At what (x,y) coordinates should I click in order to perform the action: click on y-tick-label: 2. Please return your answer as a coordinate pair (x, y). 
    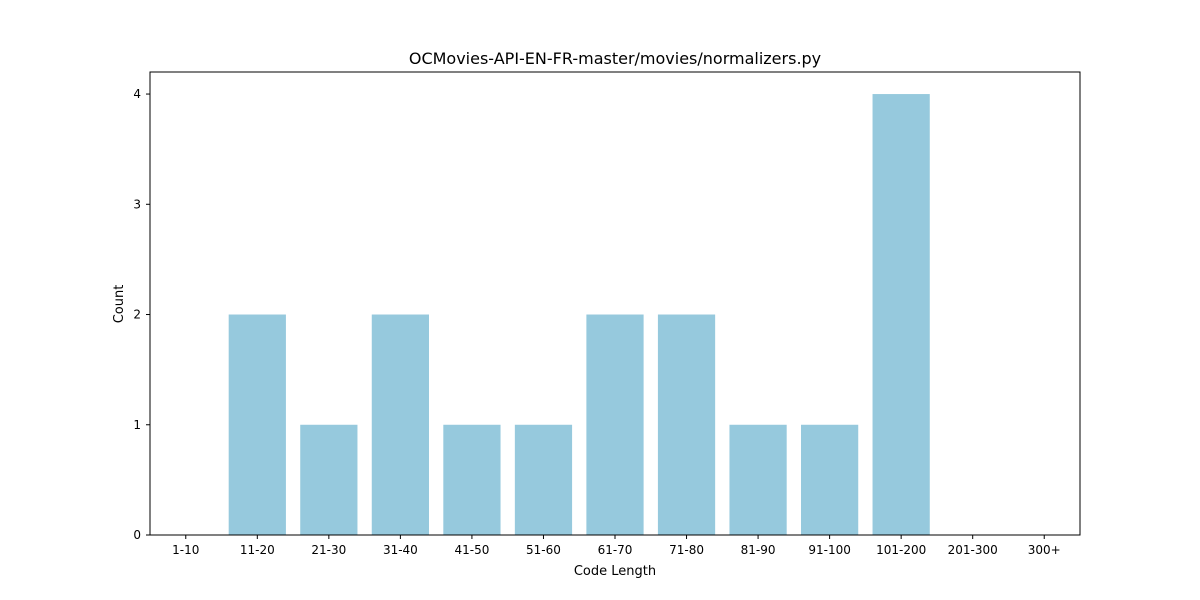
    Looking at the image, I should click on (137, 315).